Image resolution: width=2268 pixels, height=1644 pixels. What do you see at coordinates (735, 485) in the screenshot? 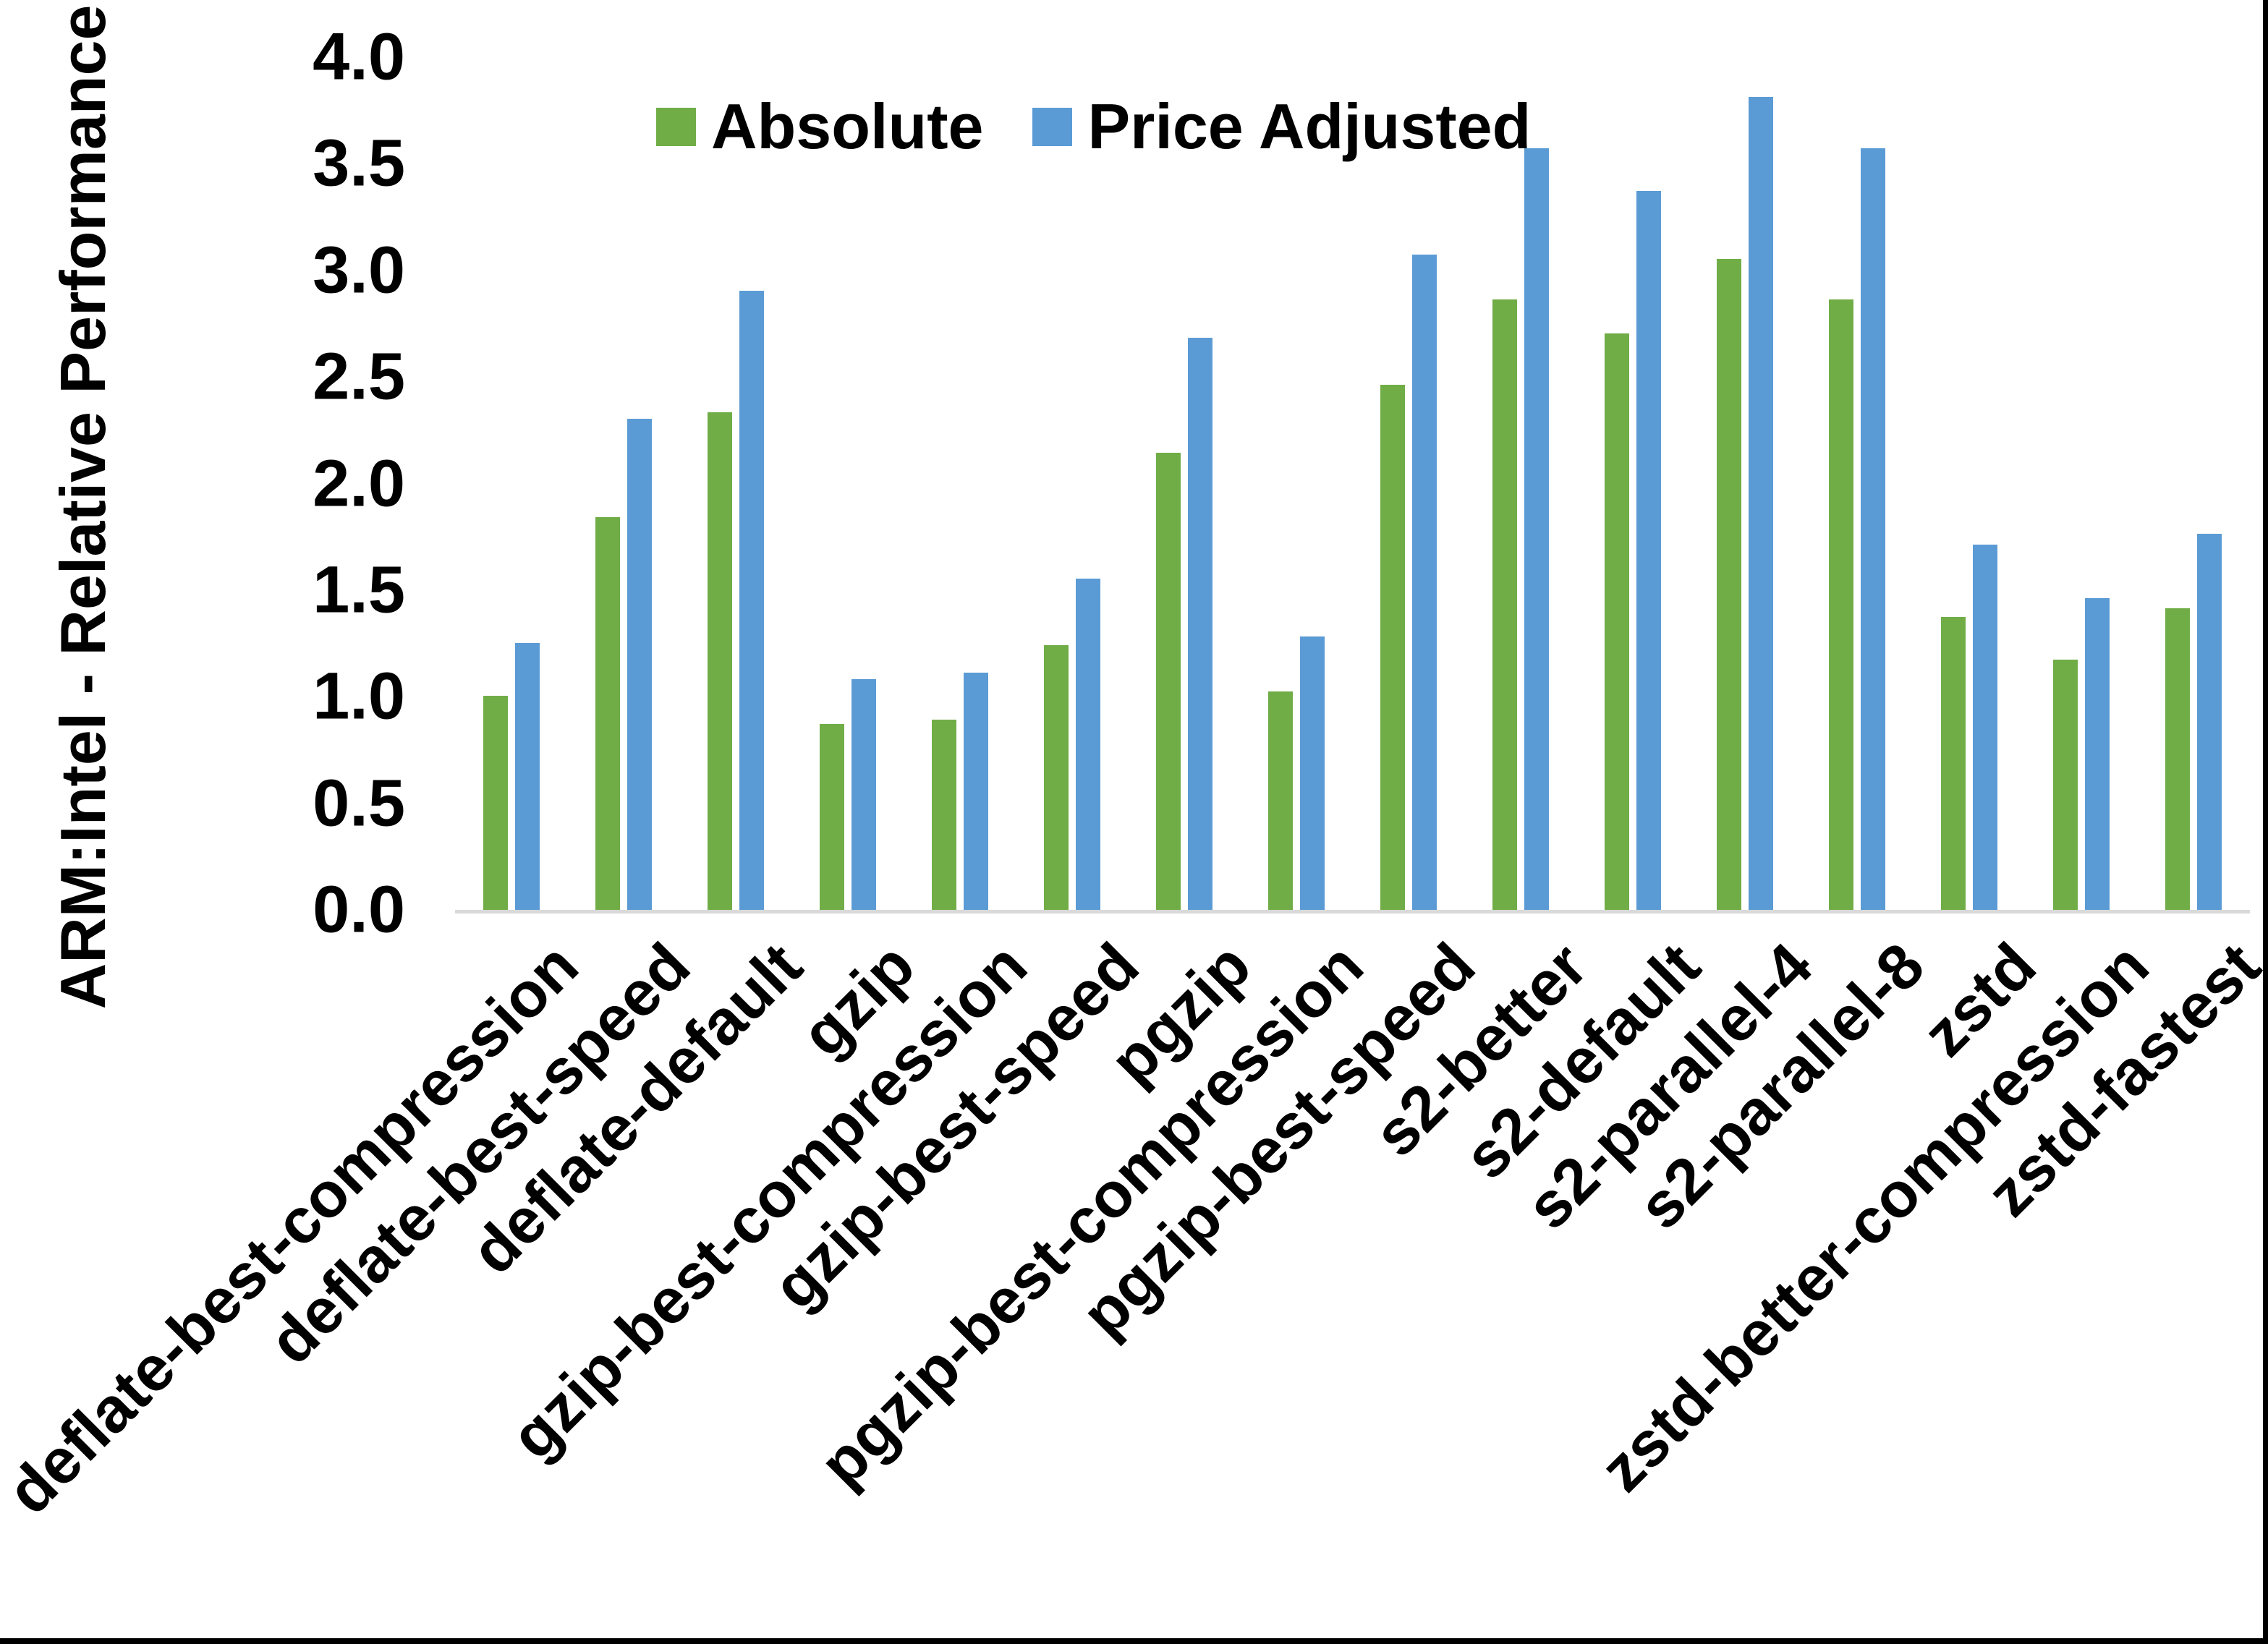
I see `category-group-deflate-default` at bounding box center [735, 485].